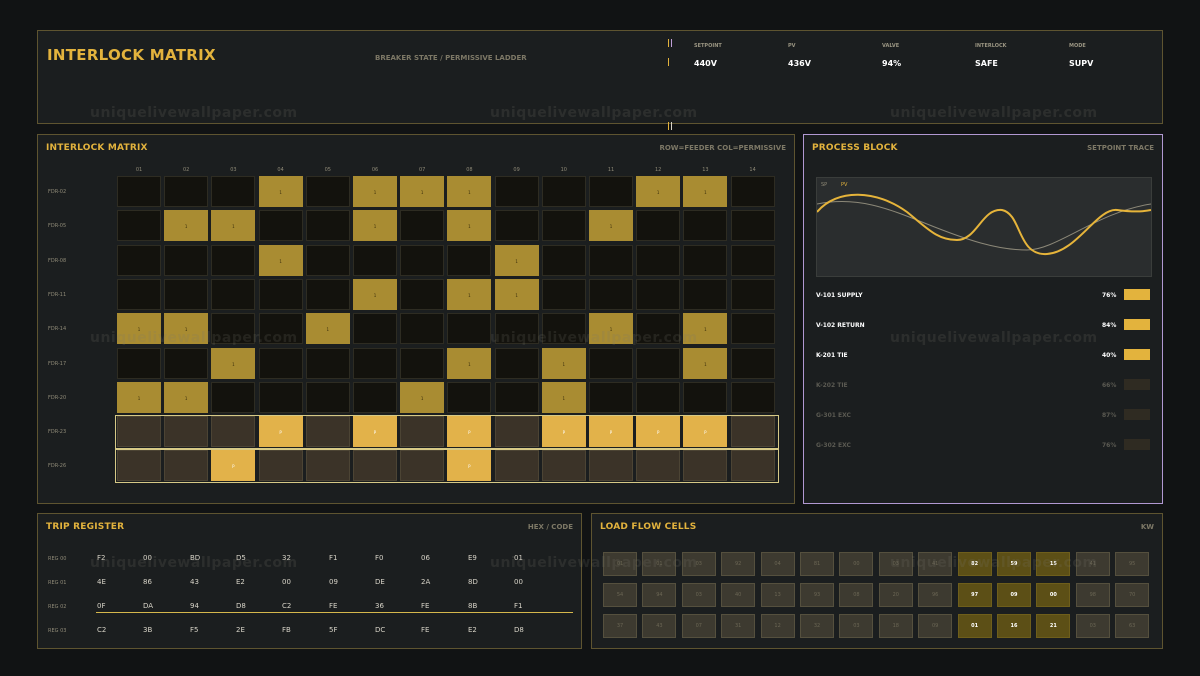 This screenshot has height=676, width=1200. Describe the element at coordinates (817, 564) in the screenshot. I see `load-cell: 81` at that location.